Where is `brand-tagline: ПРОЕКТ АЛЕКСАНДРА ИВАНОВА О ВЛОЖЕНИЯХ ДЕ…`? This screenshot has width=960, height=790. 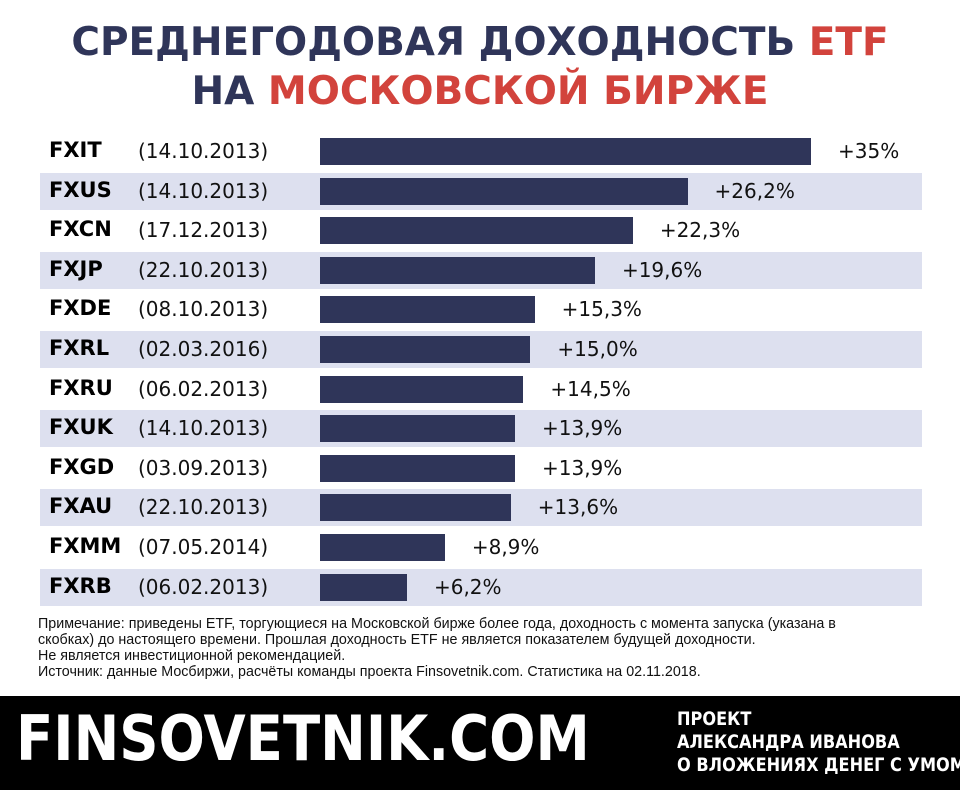
brand-tagline: ПРОЕКТ АЛЕКСАНДРА ИВАНОВА О ВЛОЖЕНИЯХ ДЕ… is located at coordinates (818, 742).